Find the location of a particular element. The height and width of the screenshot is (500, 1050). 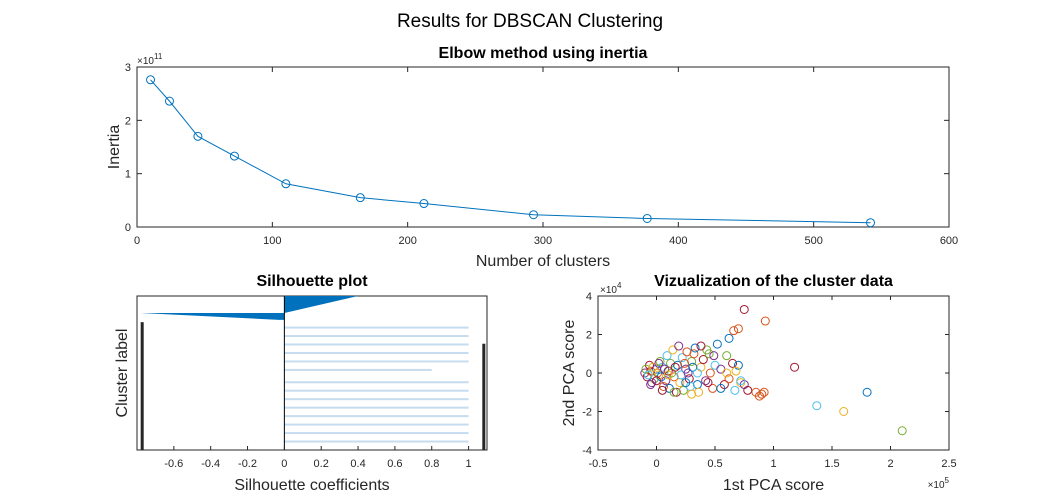

scatter-x-tick-label: -0.5 is located at coordinates (598, 464).